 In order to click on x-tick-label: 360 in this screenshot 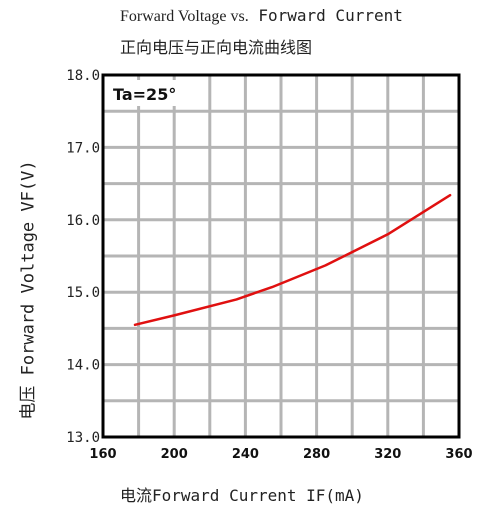, I will do `click(458, 454)`.